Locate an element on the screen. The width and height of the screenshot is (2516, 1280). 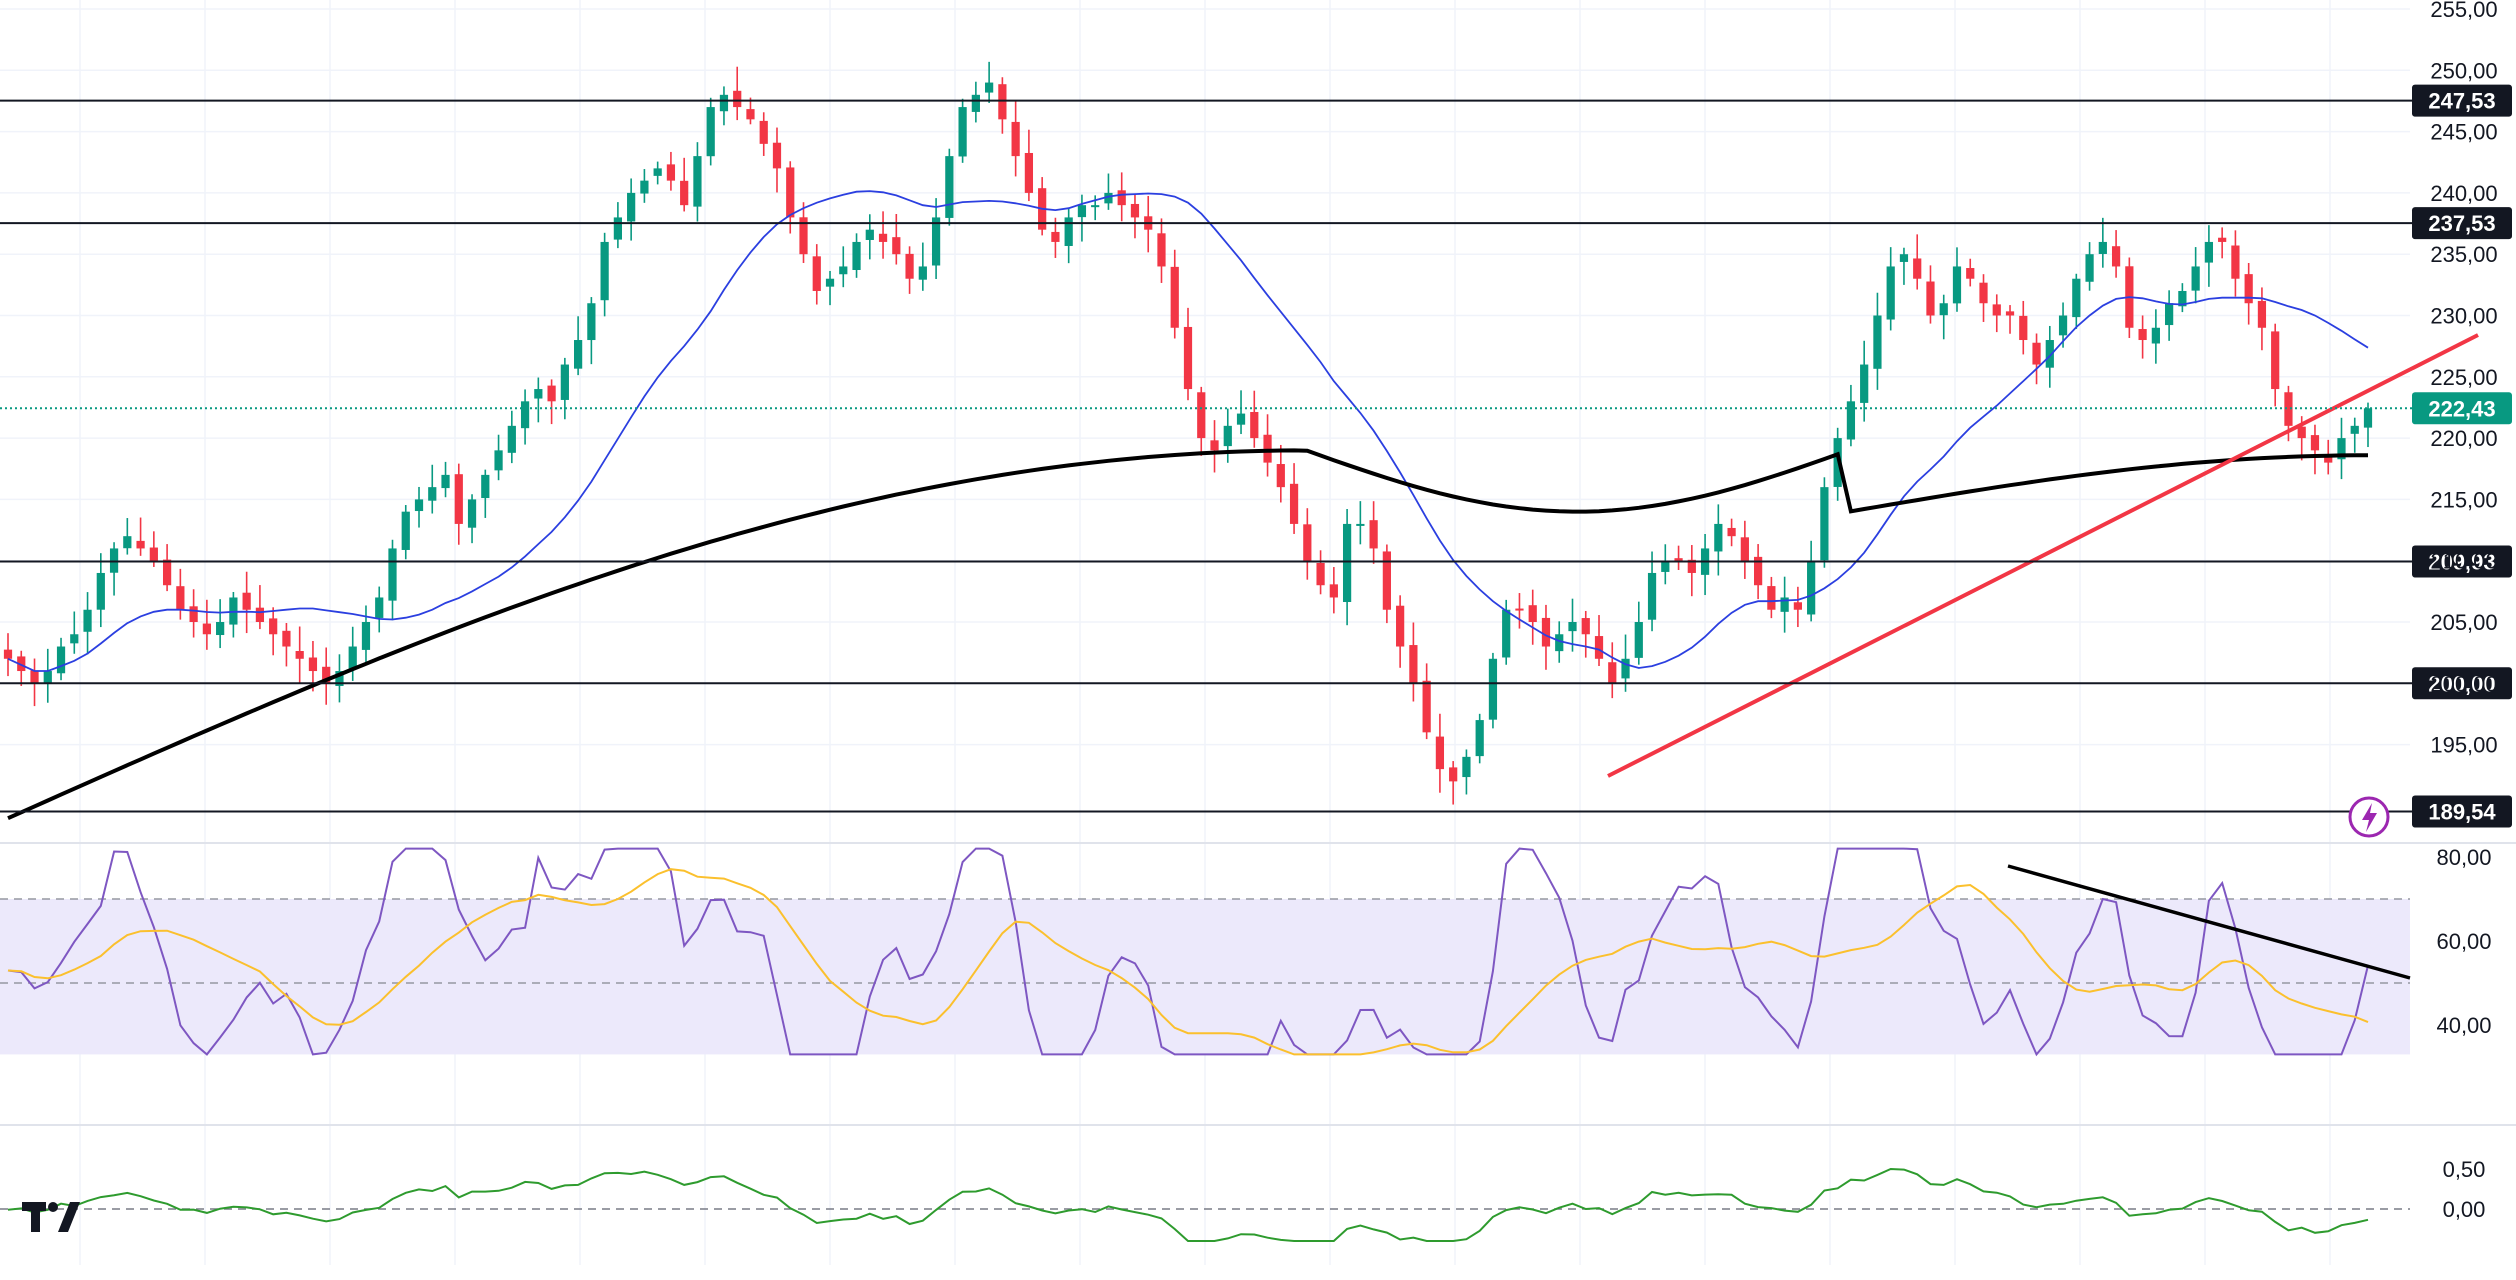
price-tick-label: 195,00 is located at coordinates (2463, 745).